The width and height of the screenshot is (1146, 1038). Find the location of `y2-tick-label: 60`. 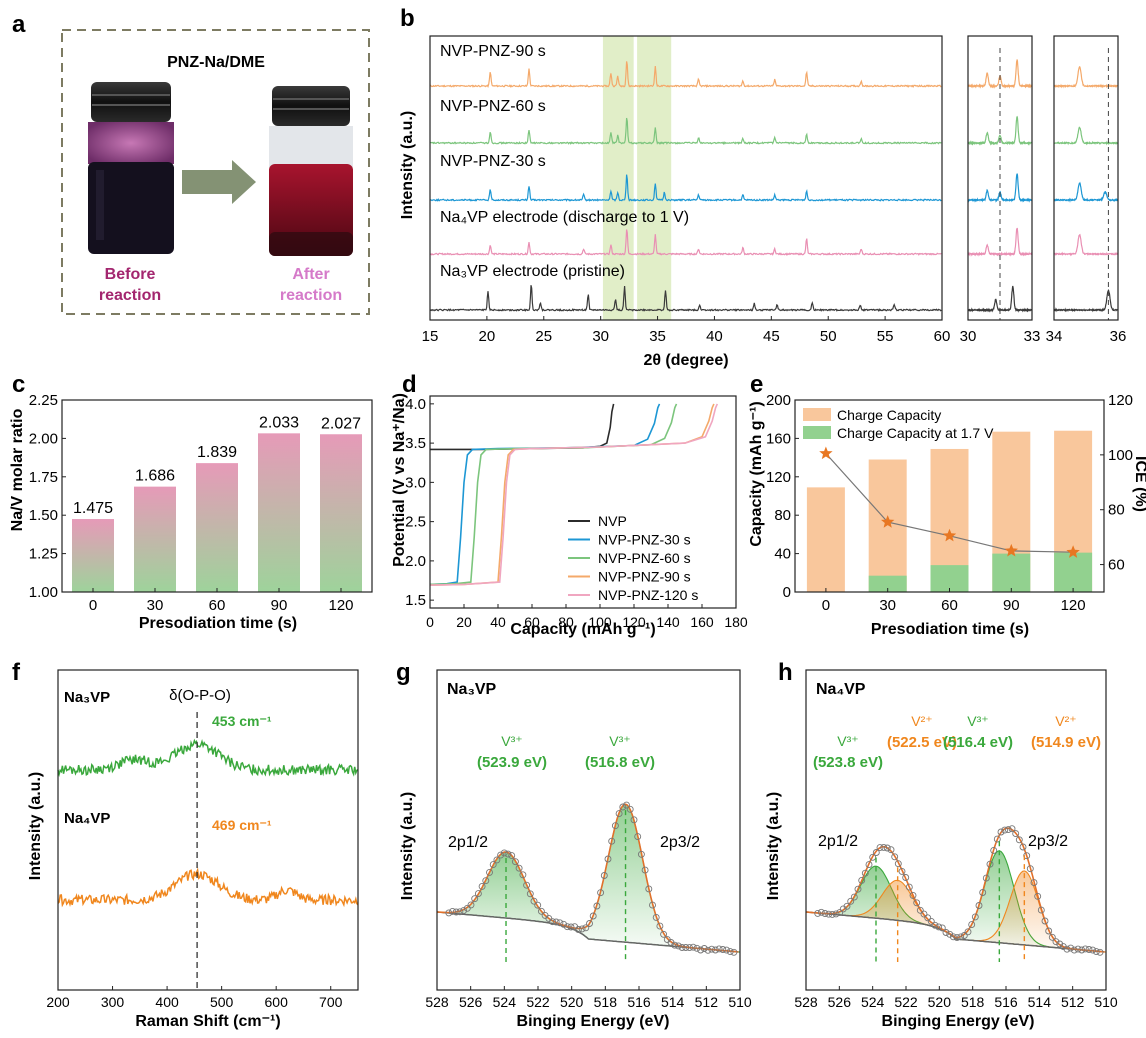

y2-tick-label: 60 is located at coordinates (1116, 565).